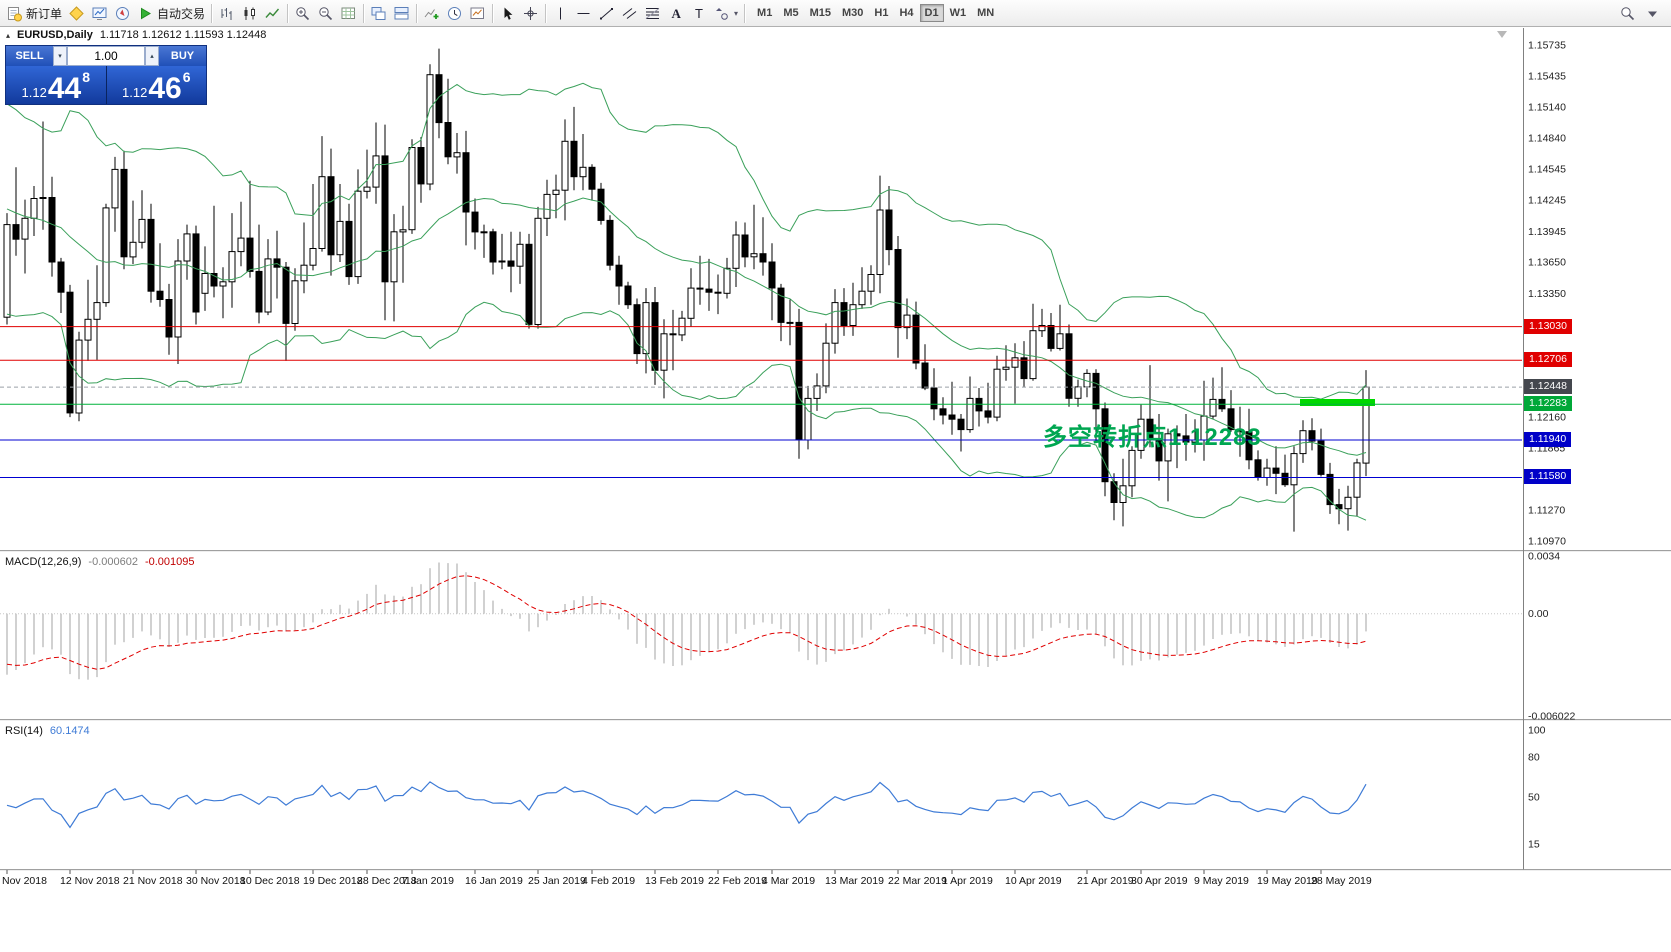 Image resolution: width=1671 pixels, height=952 pixels. Describe the element at coordinates (378, 13) in the screenshot. I see `tile-windows-button` at that location.